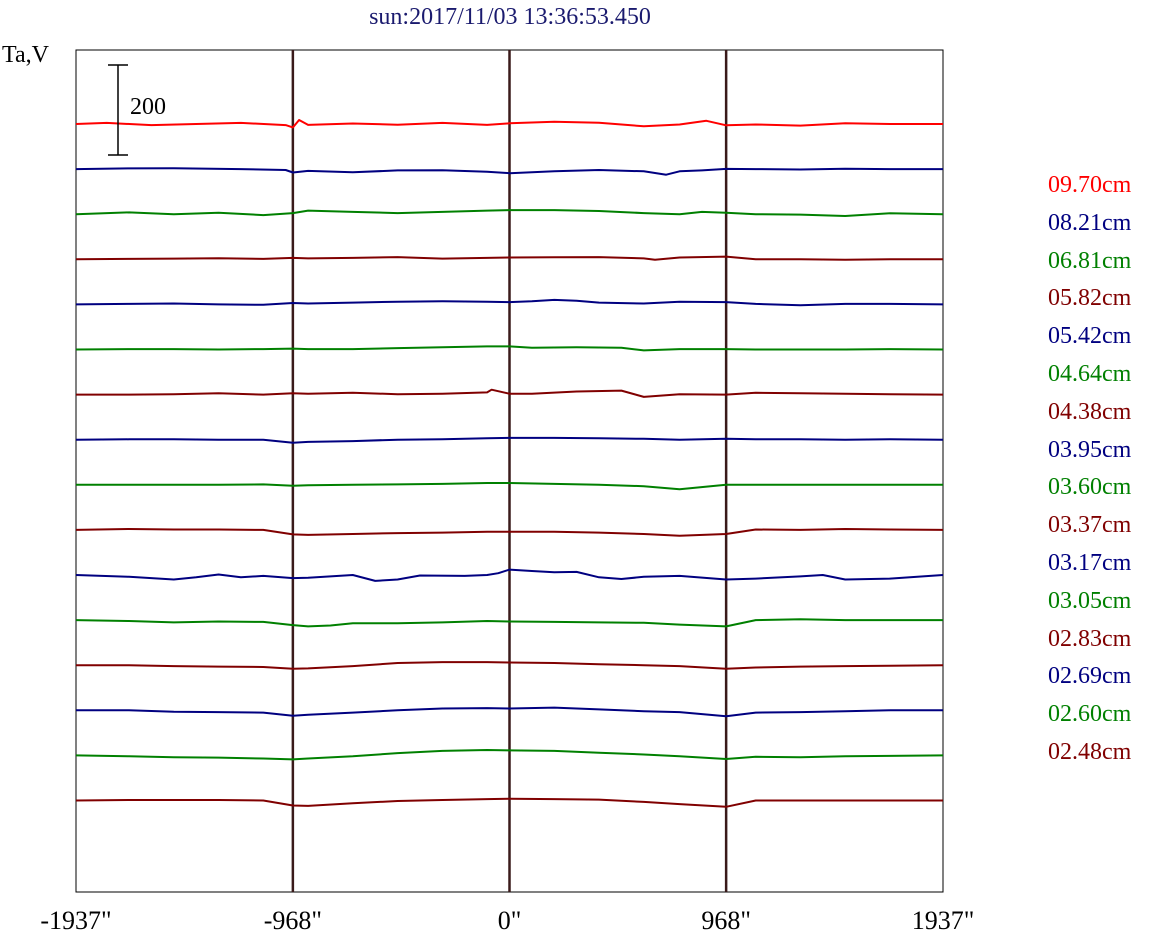 The image size is (1155, 941). Describe the element at coordinates (1090, 751) in the screenshot. I see `legend-entry: 02.48cm` at that location.